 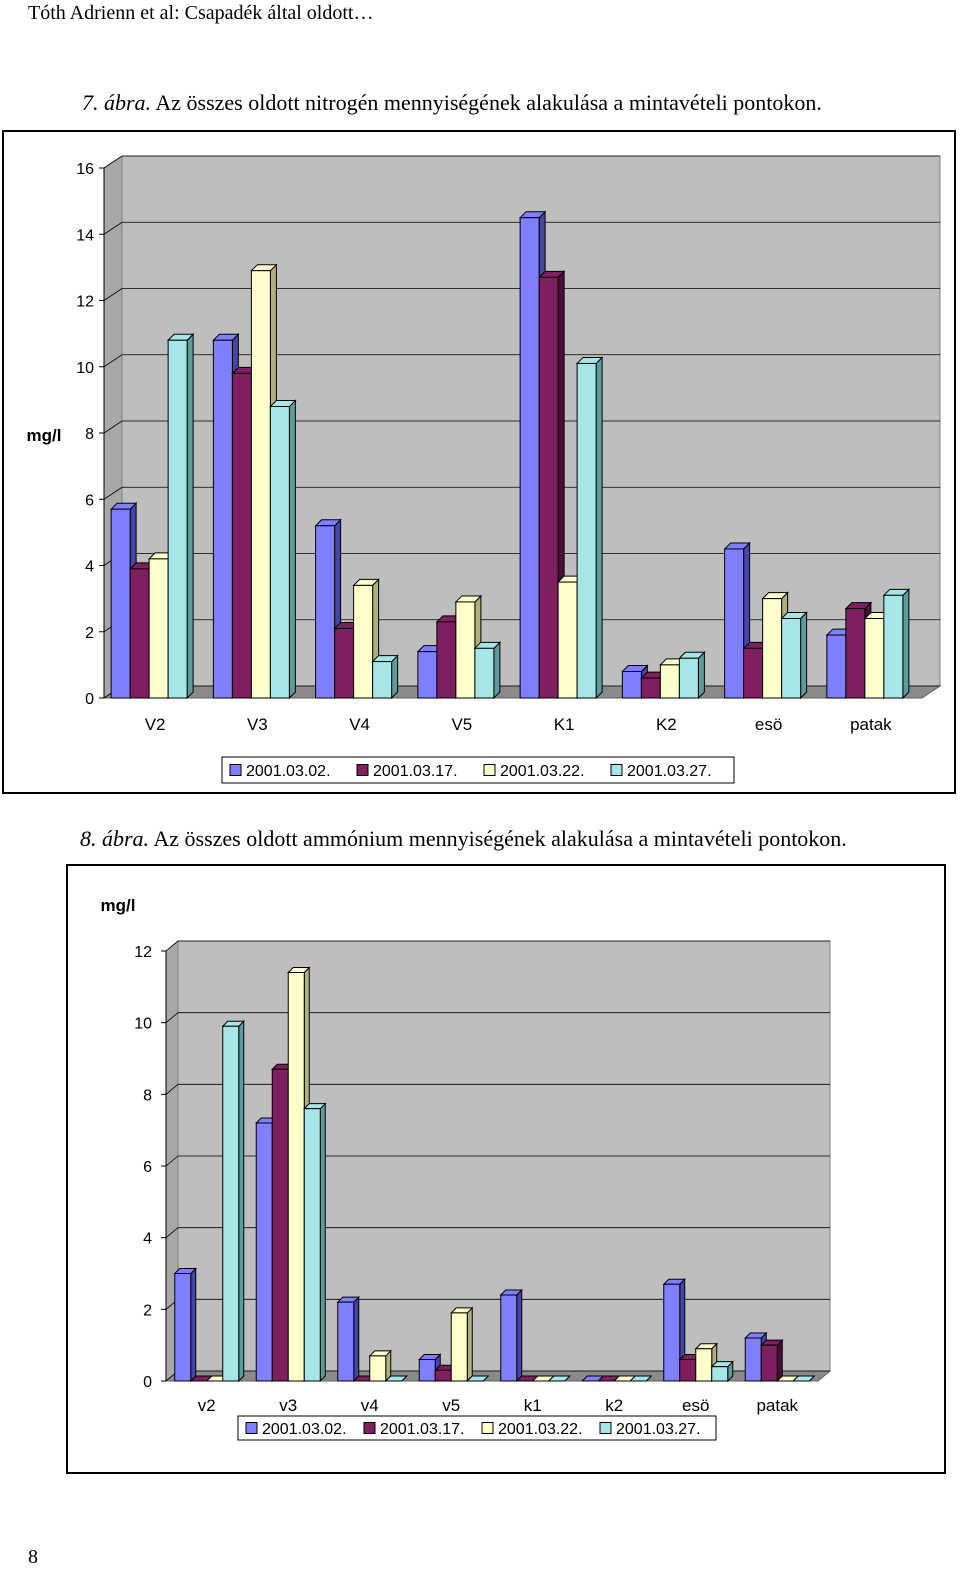 I want to click on legend-label: 2001.03.22., so click(x=542, y=771).